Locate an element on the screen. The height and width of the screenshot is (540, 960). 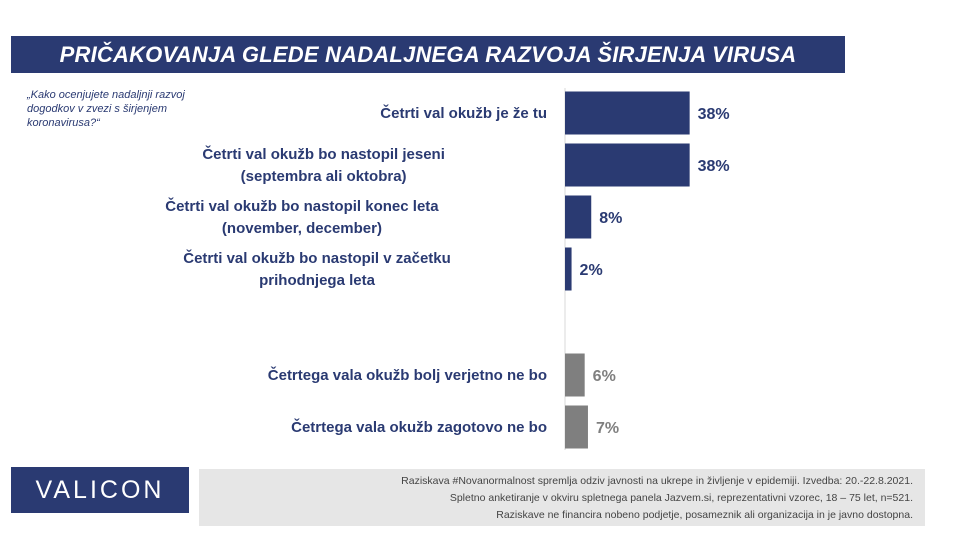
data-label: 8% is located at coordinates (610, 218).